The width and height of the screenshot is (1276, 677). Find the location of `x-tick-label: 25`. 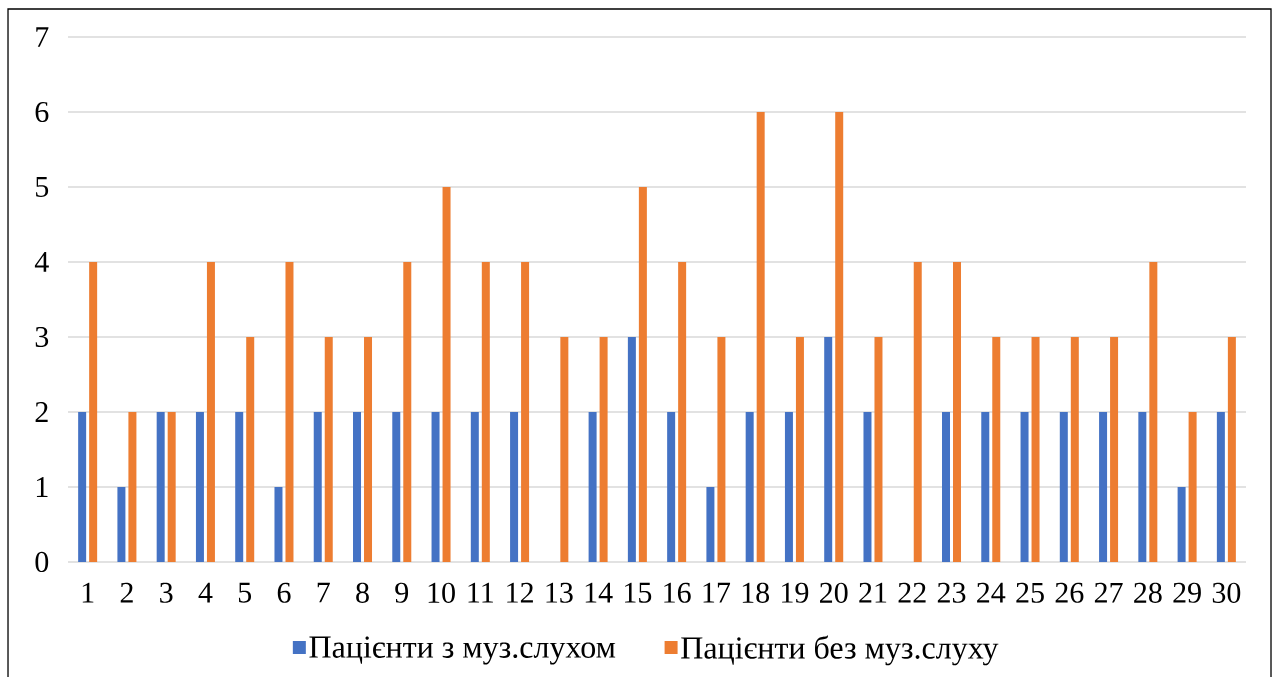

x-tick-label: 25 is located at coordinates (1030, 592).